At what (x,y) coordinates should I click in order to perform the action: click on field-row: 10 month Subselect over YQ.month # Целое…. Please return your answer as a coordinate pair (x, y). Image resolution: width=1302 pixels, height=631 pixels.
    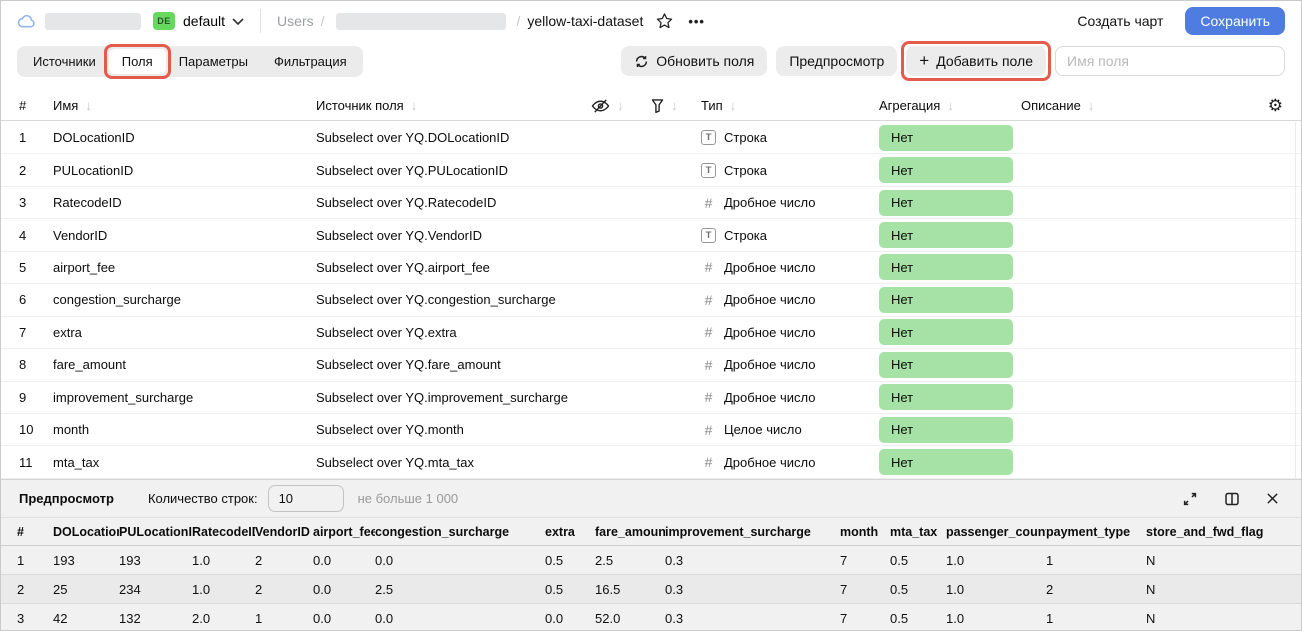
    Looking at the image, I should click on (651, 430).